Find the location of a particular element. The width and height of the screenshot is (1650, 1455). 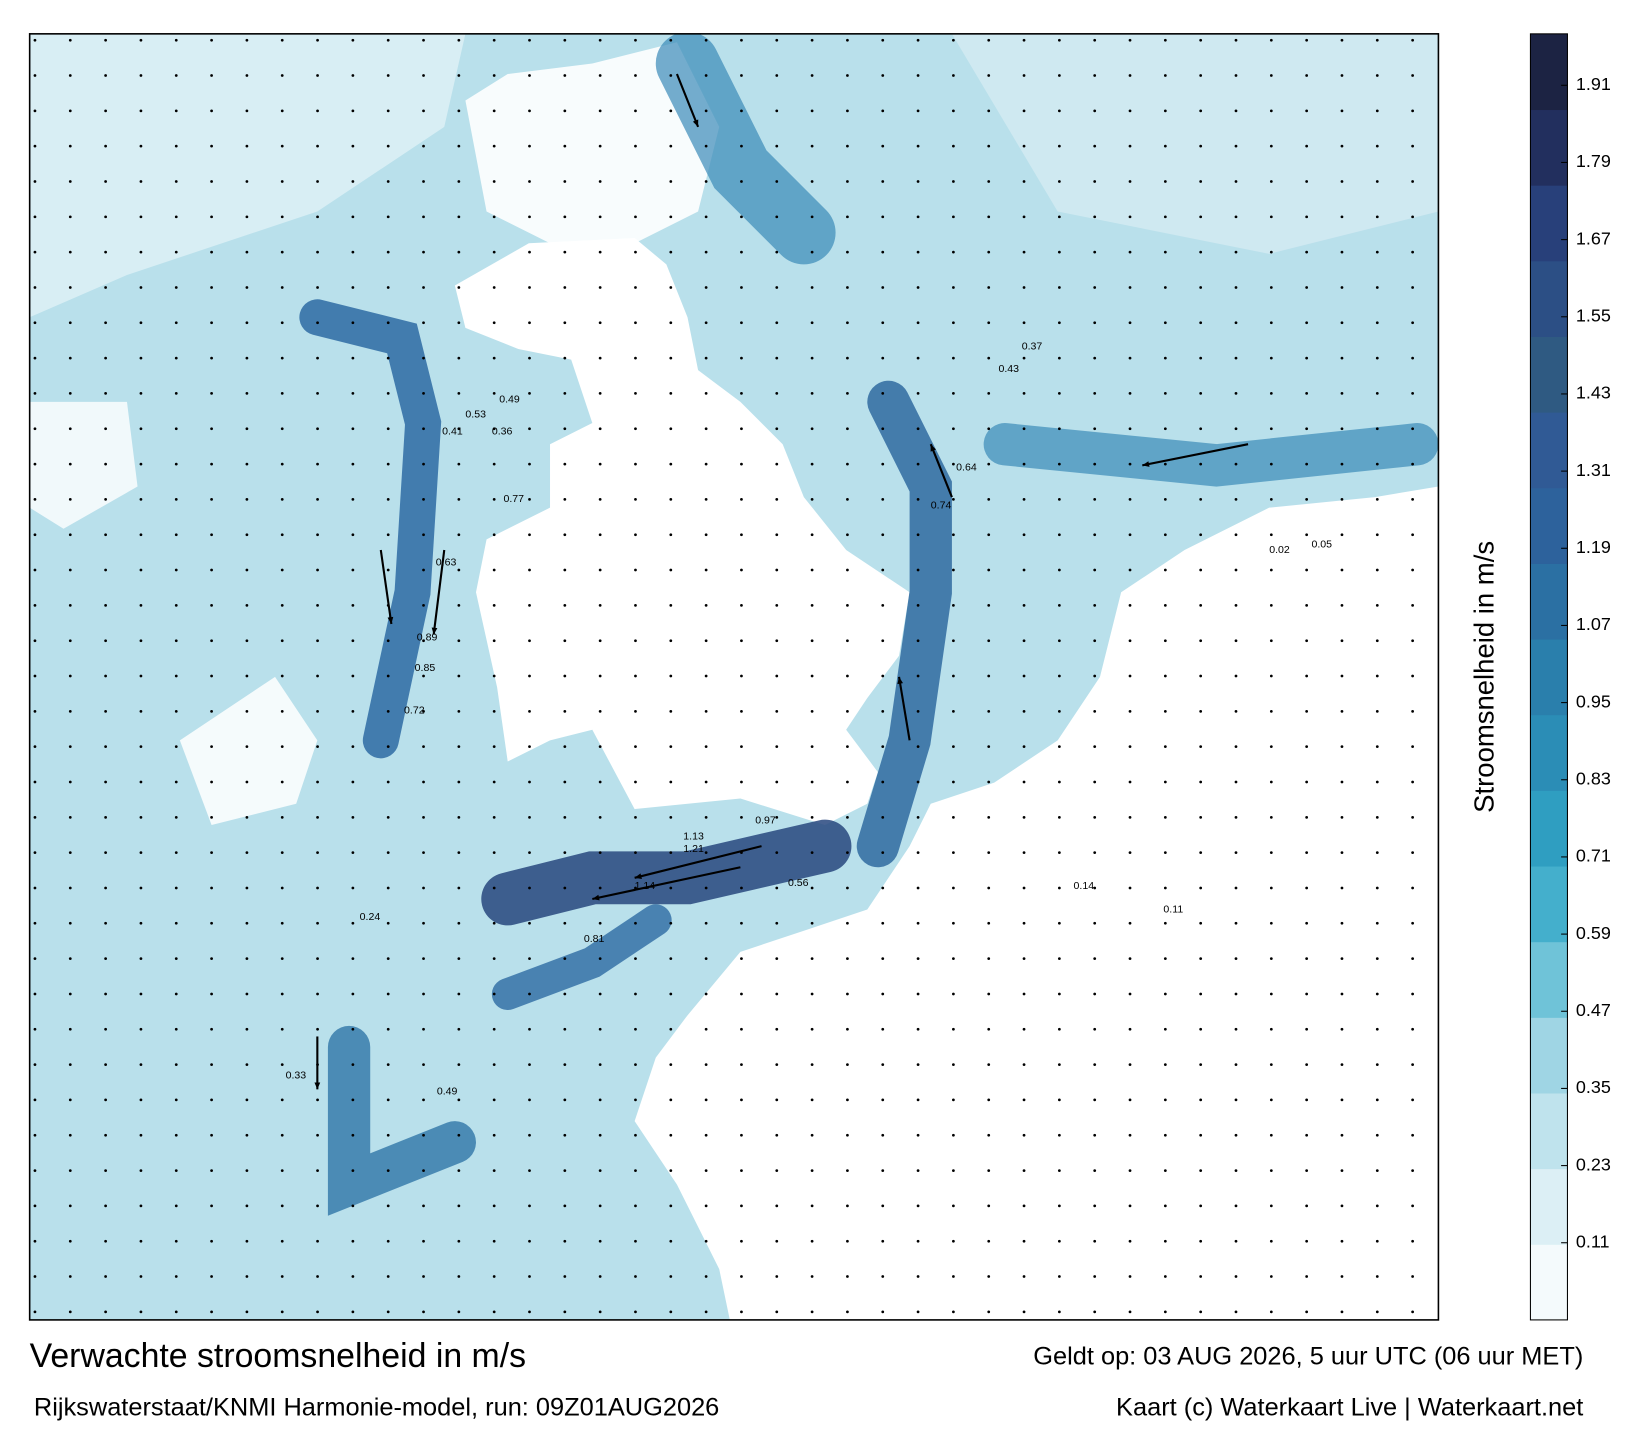

value-label: 0.56 is located at coordinates (798, 883).